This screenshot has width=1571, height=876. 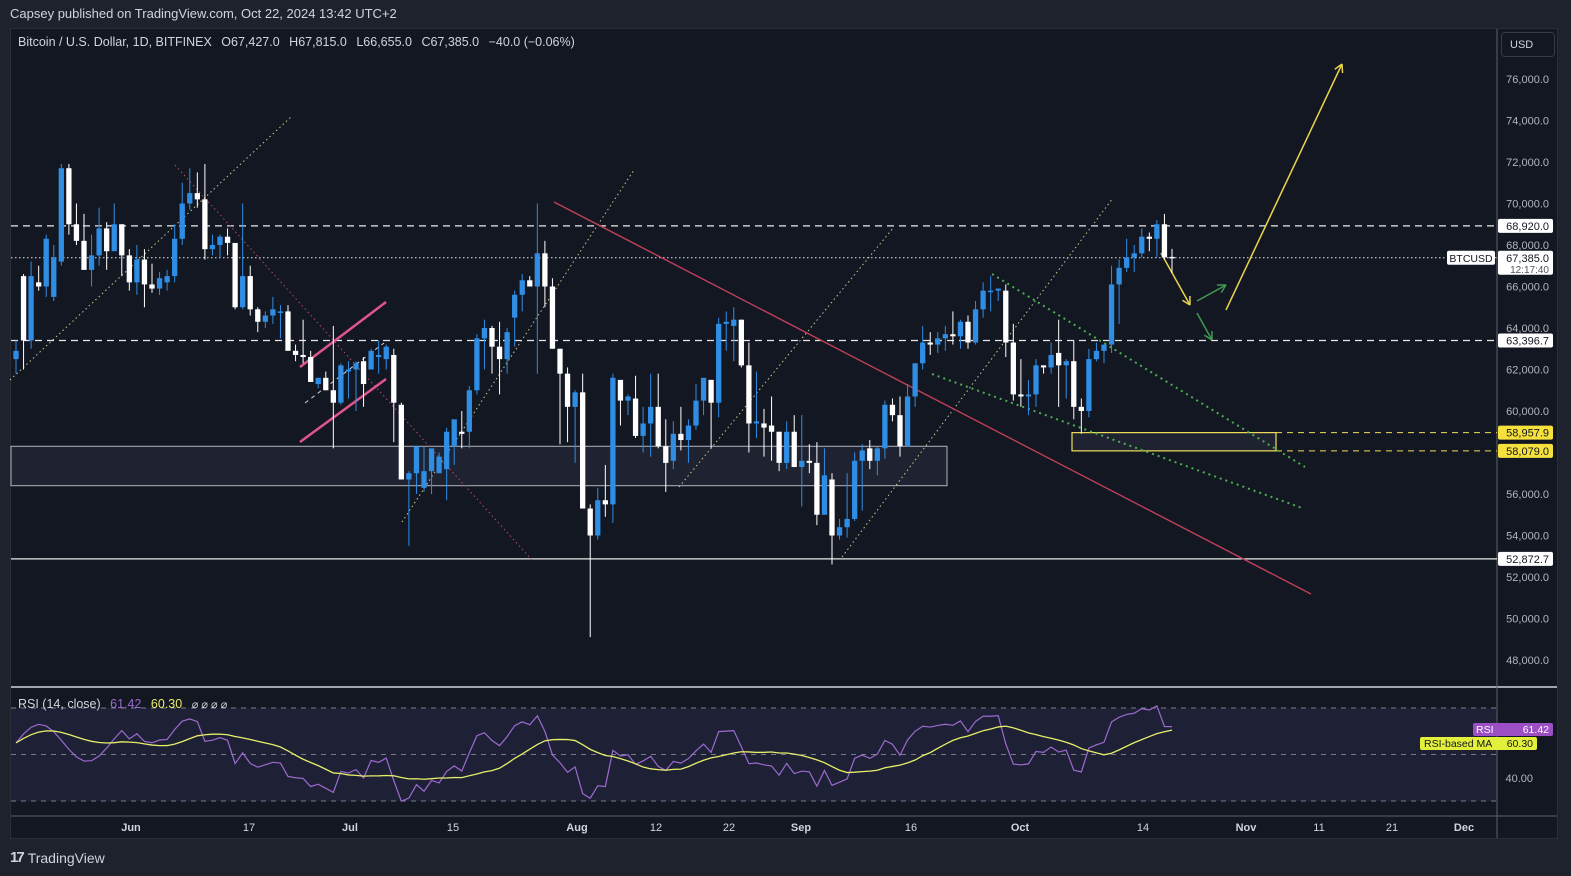 I want to click on support-zone-box, so click(x=479, y=466).